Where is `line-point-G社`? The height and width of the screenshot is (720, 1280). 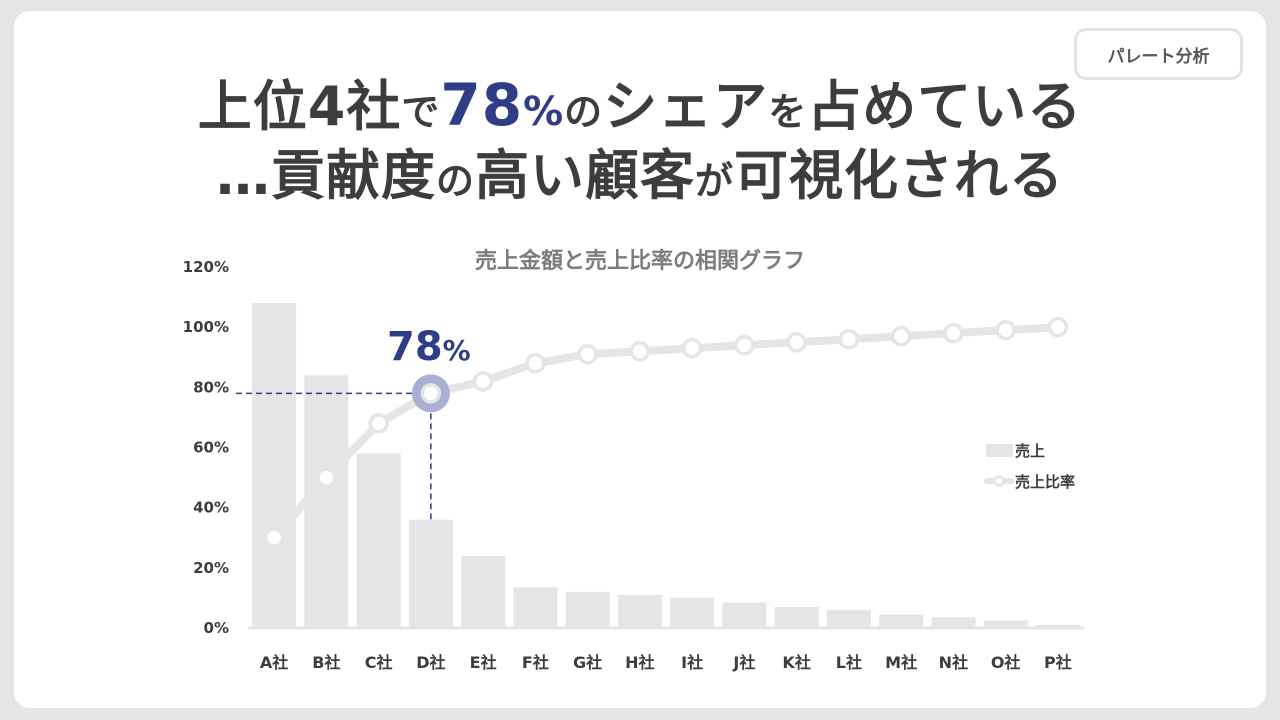 line-point-G社 is located at coordinates (587, 354).